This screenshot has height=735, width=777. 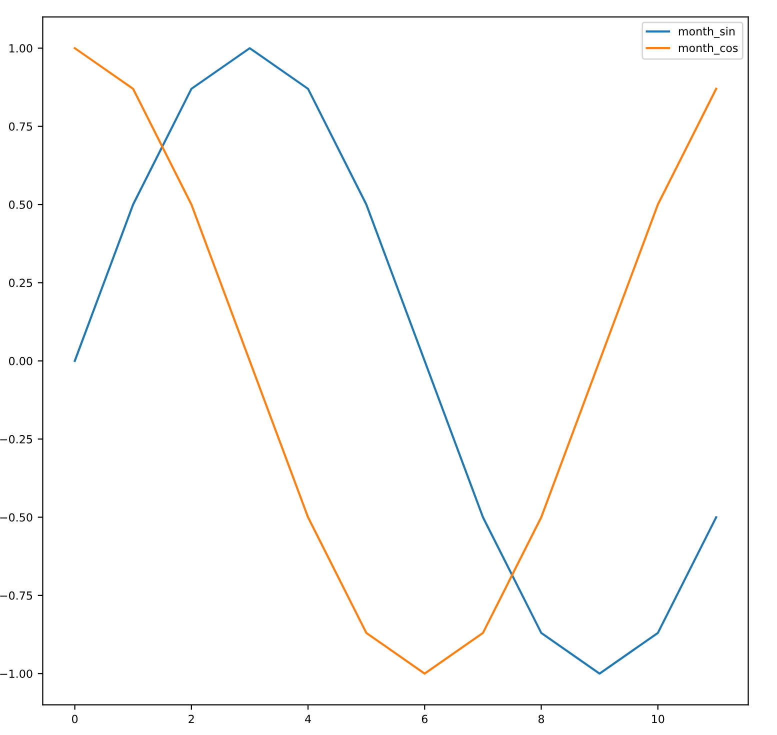 What do you see at coordinates (20, 204) in the screenshot?
I see `y-tick-label: 0.50` at bounding box center [20, 204].